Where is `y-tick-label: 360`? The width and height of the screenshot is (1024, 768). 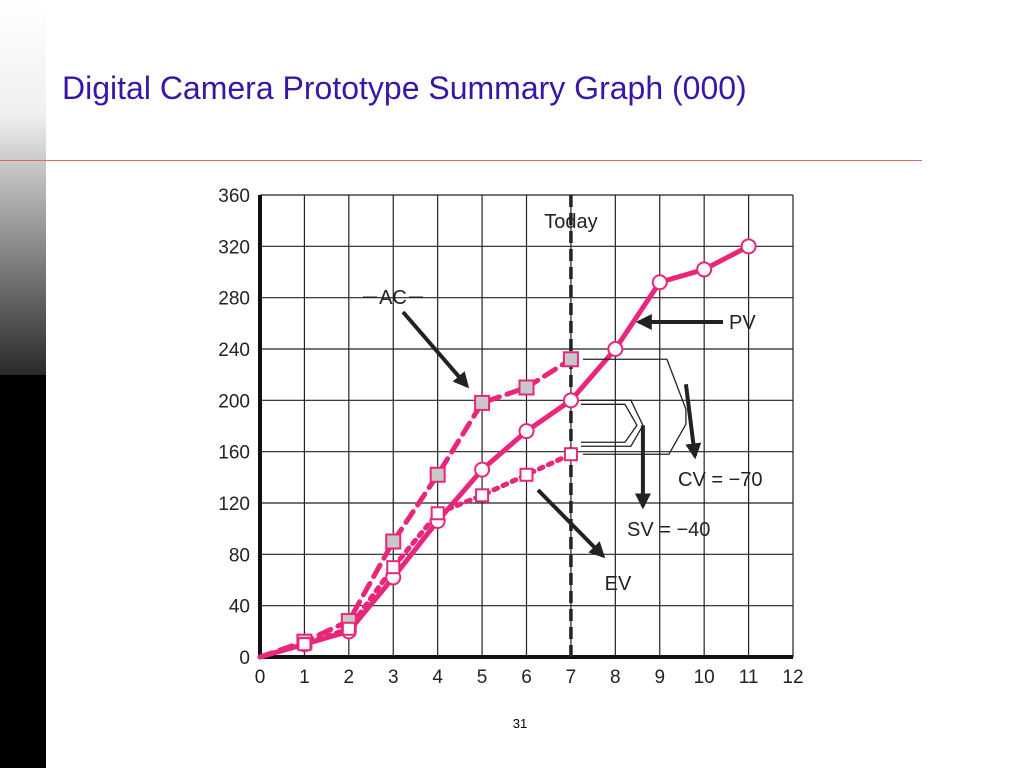 y-tick-label: 360 is located at coordinates (234, 196).